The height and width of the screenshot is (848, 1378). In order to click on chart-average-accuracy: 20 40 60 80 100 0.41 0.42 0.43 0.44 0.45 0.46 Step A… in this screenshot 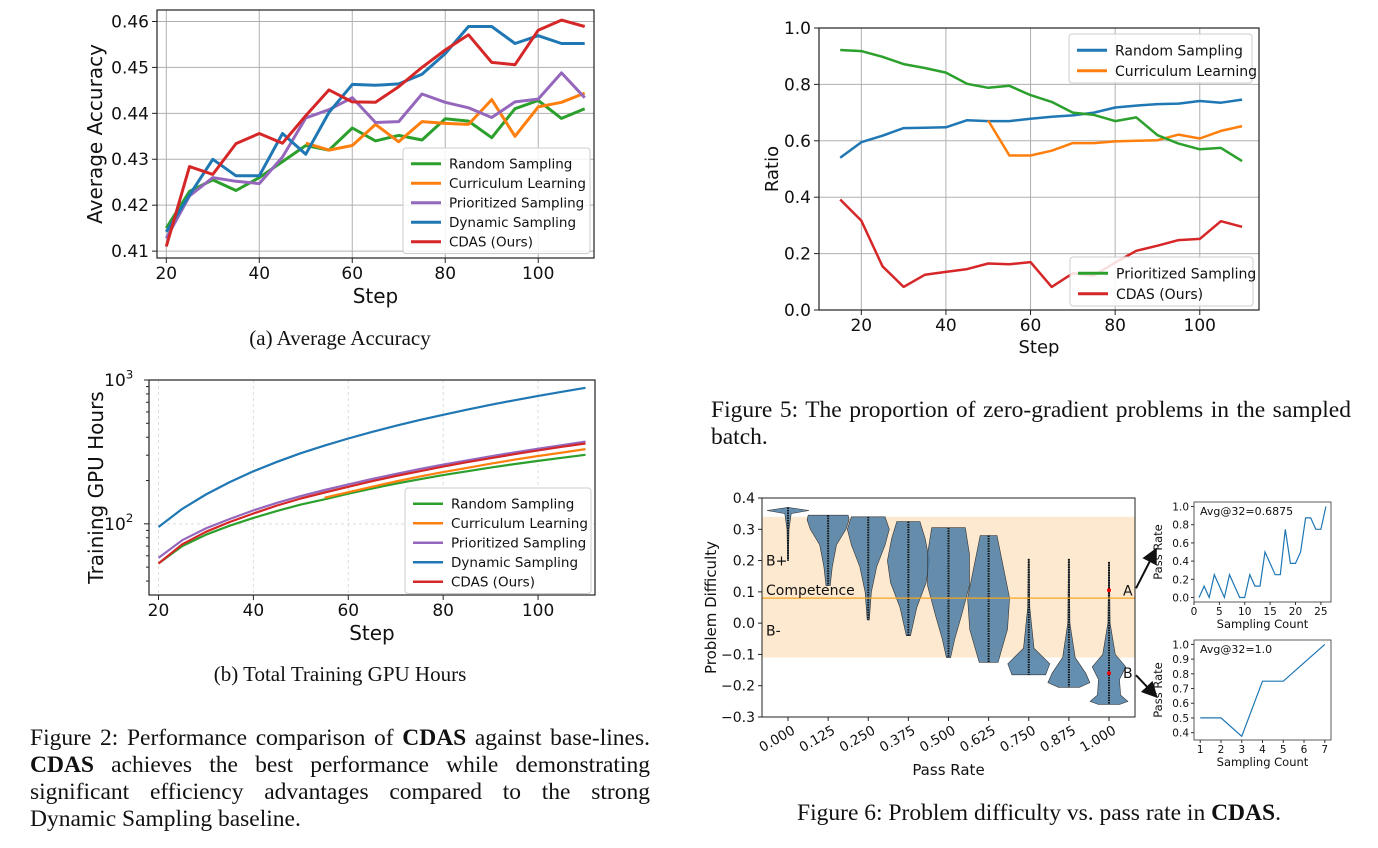, I will do `click(339, 158)`.